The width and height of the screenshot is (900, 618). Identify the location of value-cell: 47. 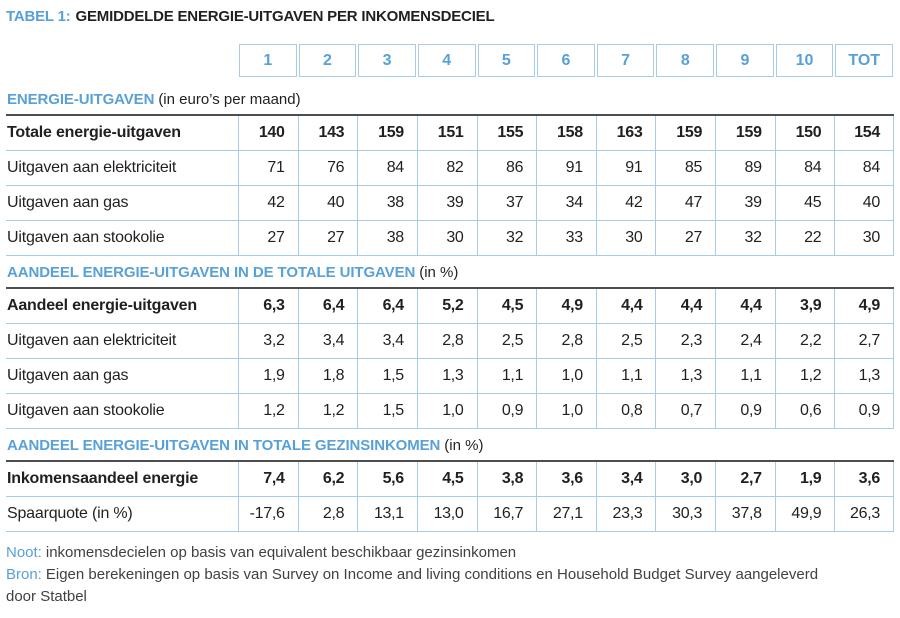
(685, 203).